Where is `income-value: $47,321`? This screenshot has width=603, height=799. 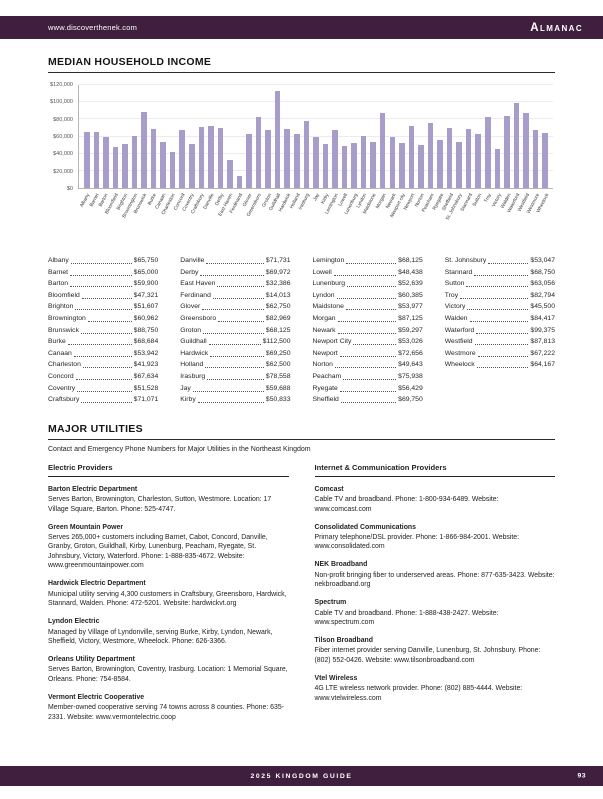 income-value: $47,321 is located at coordinates (146, 295).